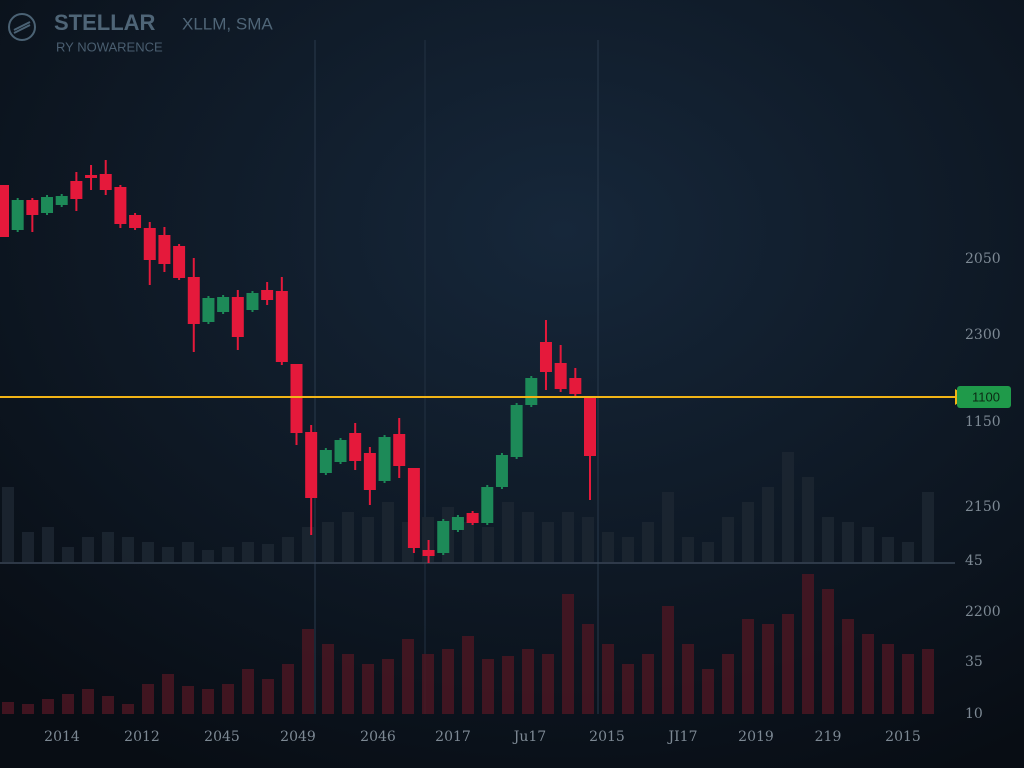 This screenshot has height=768, width=1024. What do you see at coordinates (984, 397) in the screenshot?
I see `price-tag-box` at bounding box center [984, 397].